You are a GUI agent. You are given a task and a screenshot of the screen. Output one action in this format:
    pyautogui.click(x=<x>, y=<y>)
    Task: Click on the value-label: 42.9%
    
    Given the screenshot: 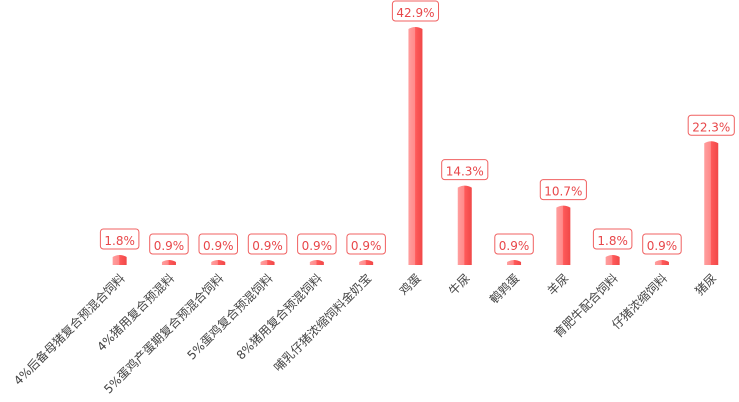 What is the action you would take?
    pyautogui.click(x=415, y=13)
    